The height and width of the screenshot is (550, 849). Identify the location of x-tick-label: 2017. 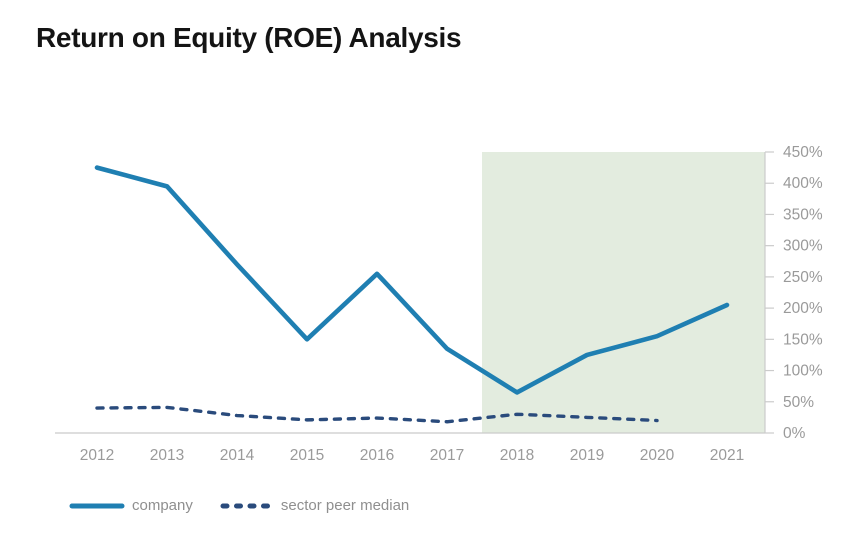
(447, 455).